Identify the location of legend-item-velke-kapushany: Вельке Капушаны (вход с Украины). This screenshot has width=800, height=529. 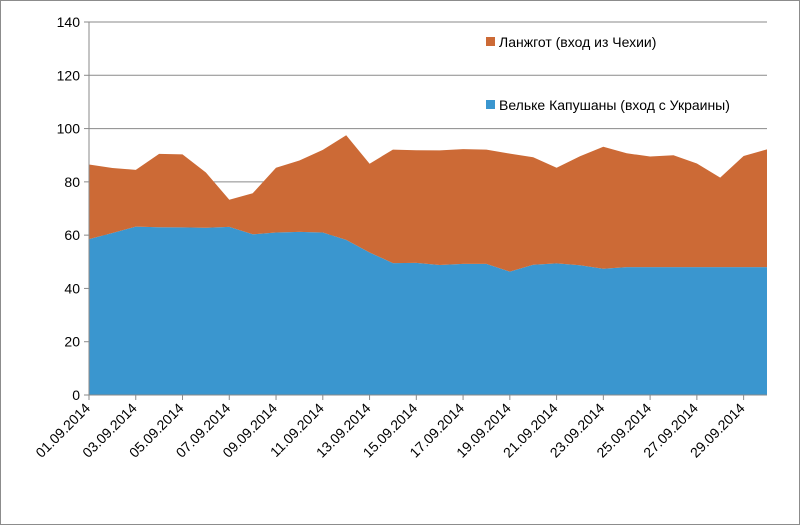
(608, 105).